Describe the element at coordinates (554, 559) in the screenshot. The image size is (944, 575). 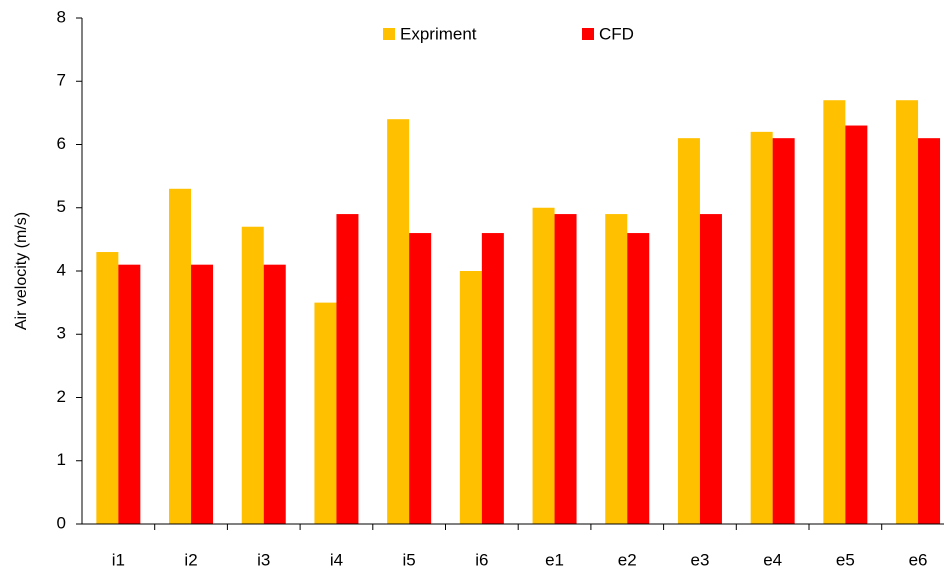
I see `x-tick-label: e1` at that location.